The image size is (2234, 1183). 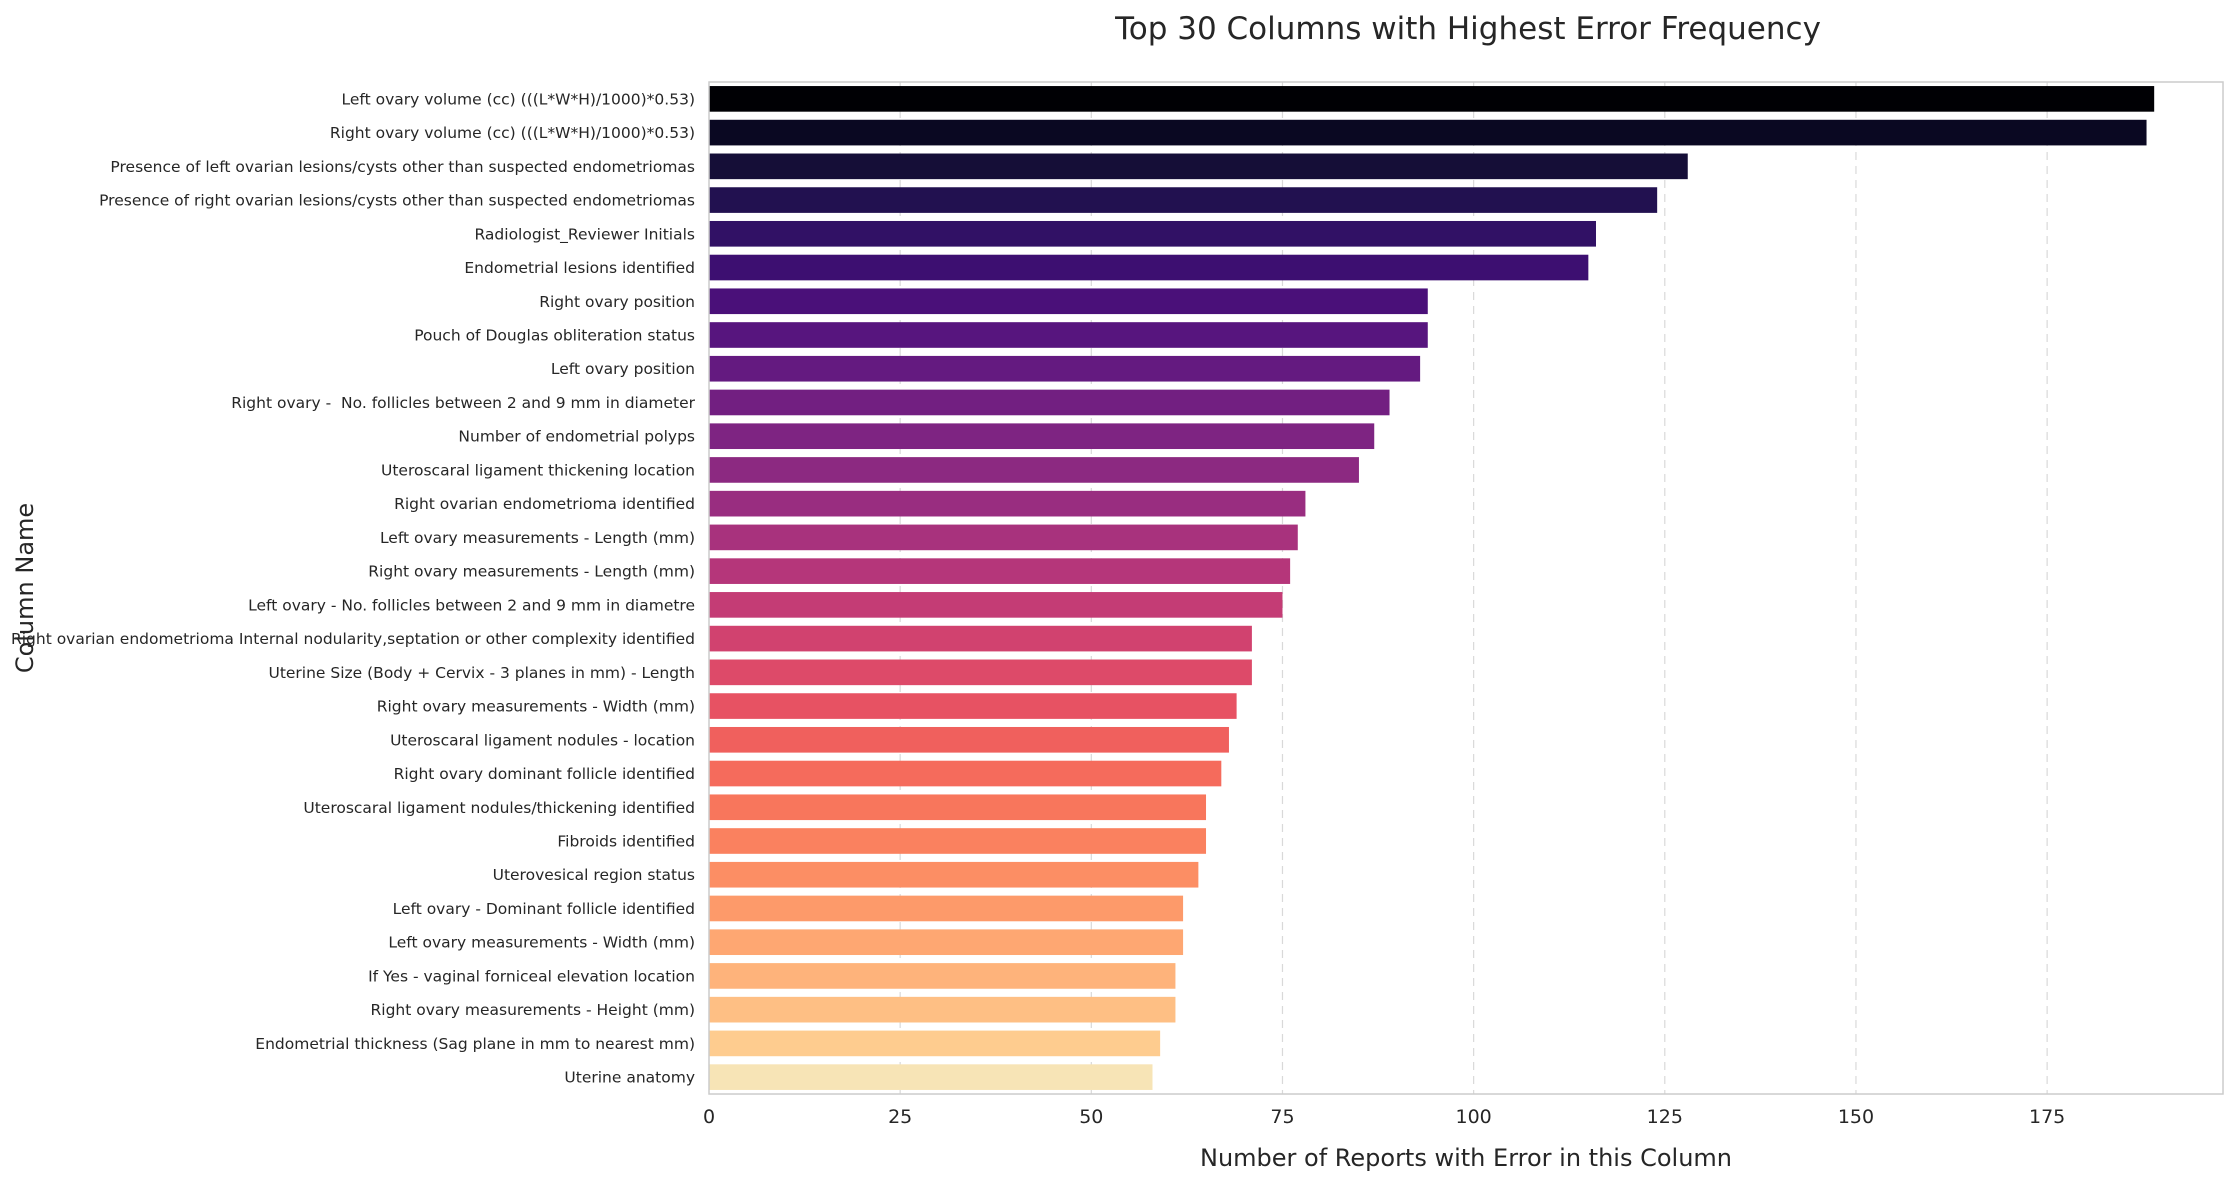 What do you see at coordinates (544, 504) in the screenshot?
I see `category-label: Right ovarian endometrioma identified` at bounding box center [544, 504].